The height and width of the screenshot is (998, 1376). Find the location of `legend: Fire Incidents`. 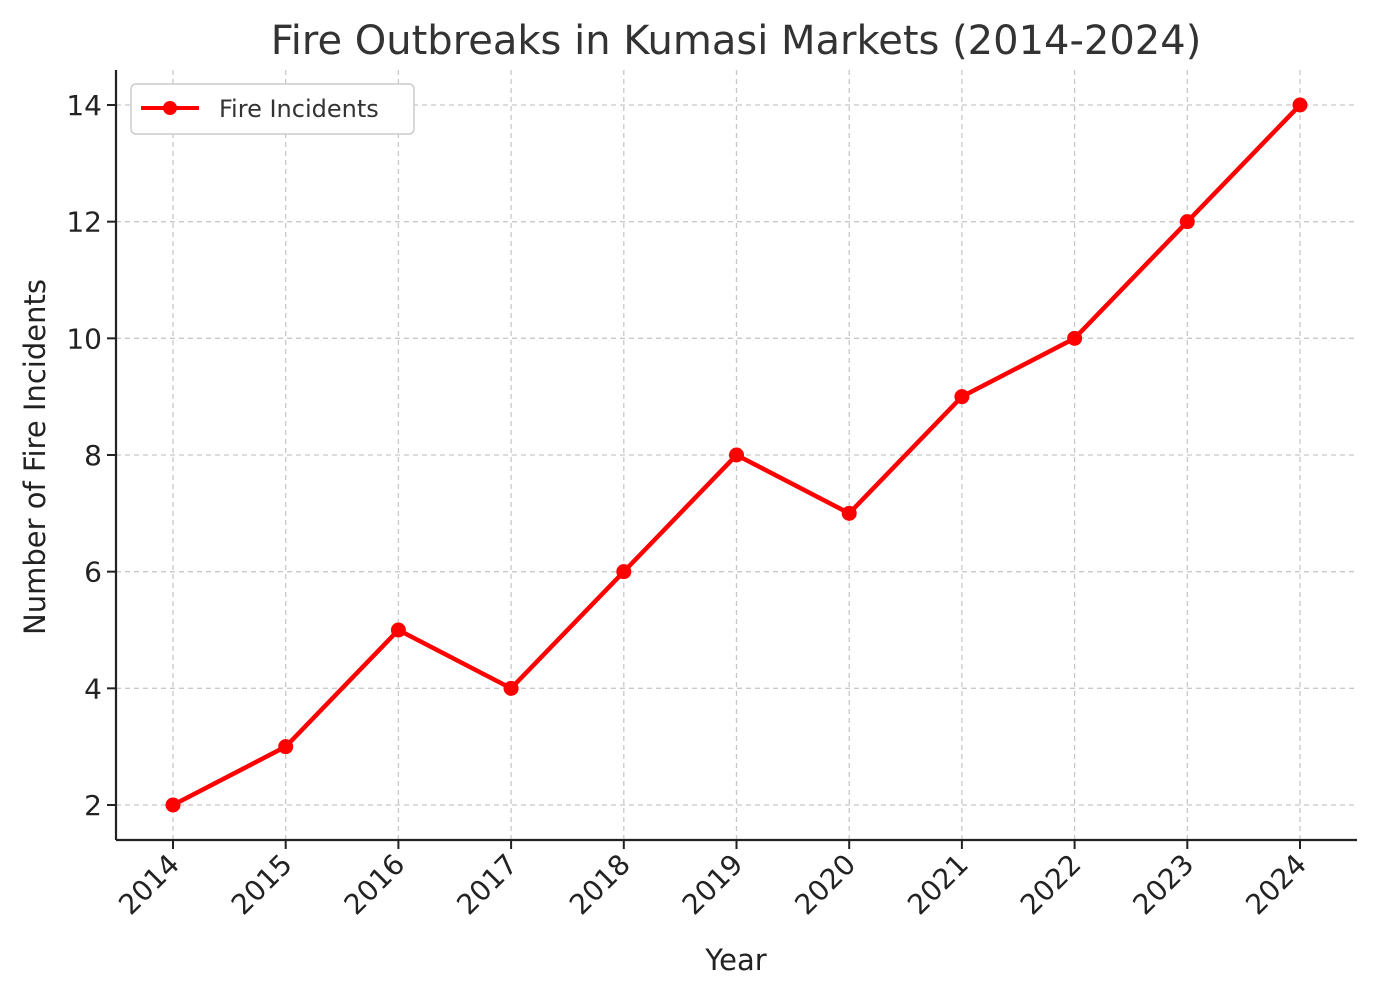

legend: Fire Incidents is located at coordinates (272, 109).